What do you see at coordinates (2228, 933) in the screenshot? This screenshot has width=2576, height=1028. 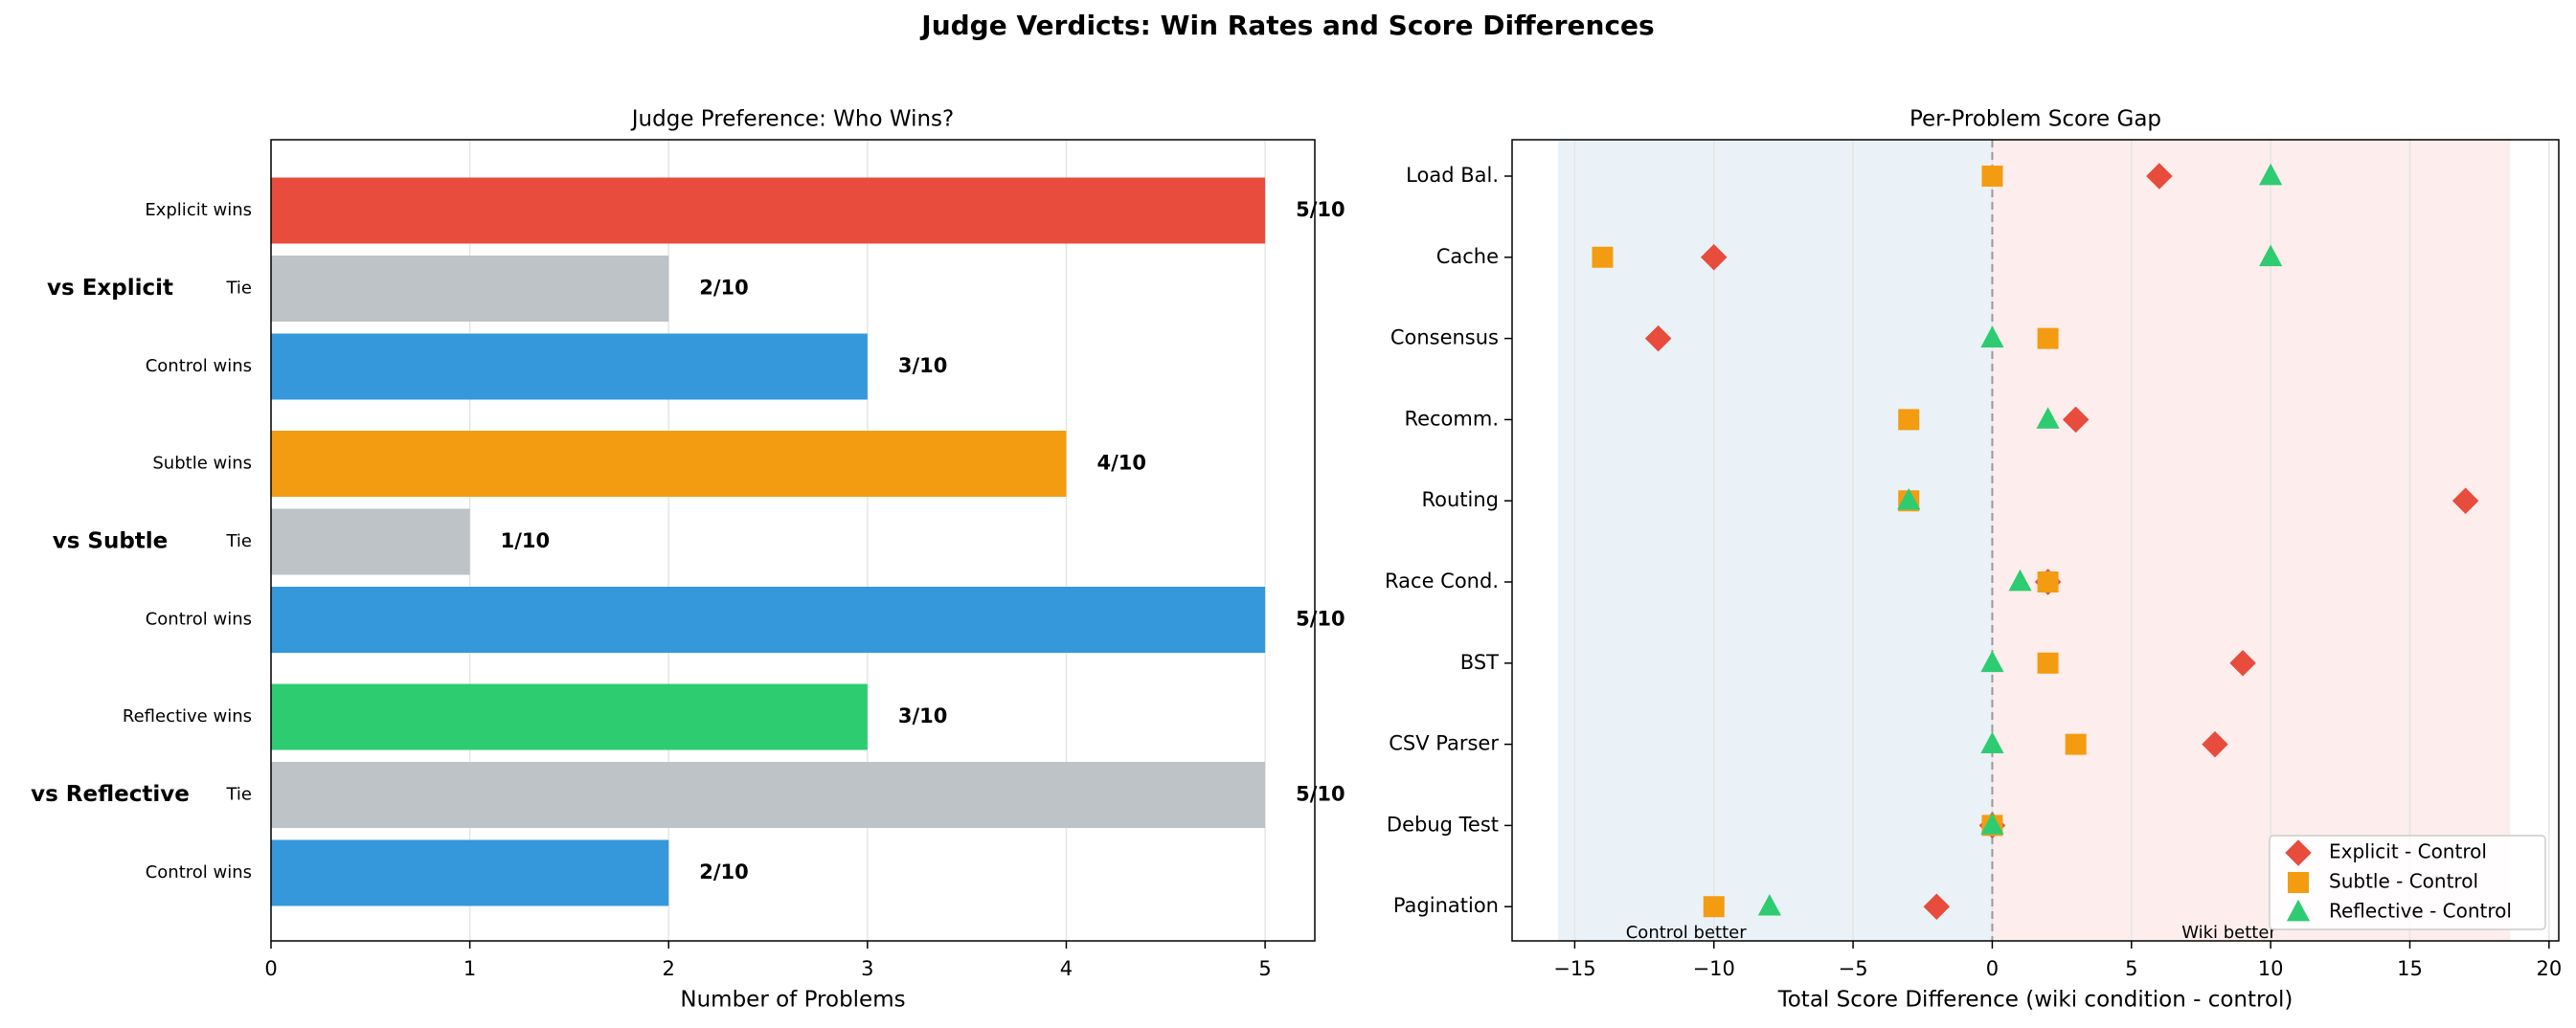 I see `region-annotation: Wiki better` at bounding box center [2228, 933].